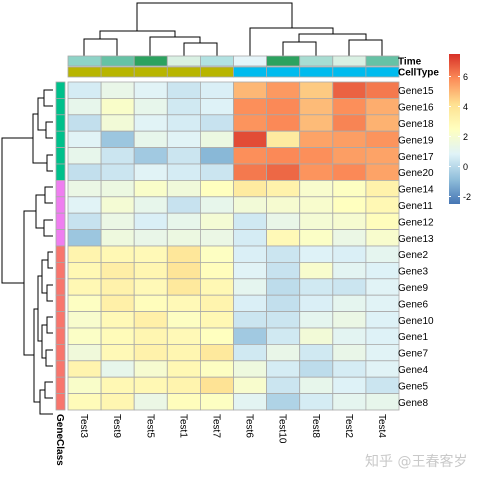 This screenshot has height=480, width=480. What do you see at coordinates (150, 221) in the screenshot?
I see `heatmap-cell-Gene12-Test5` at bounding box center [150, 221].